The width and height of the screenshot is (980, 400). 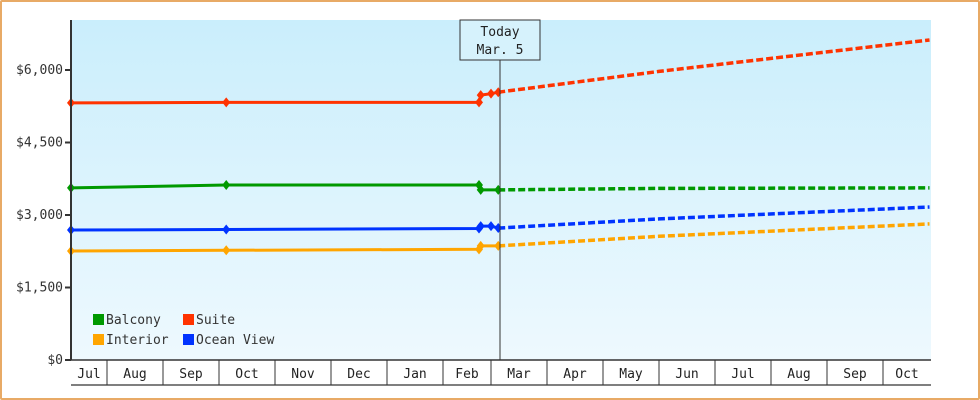 What do you see at coordinates (358, 374) in the screenshot?
I see `x-tick-label: Dec` at bounding box center [358, 374].